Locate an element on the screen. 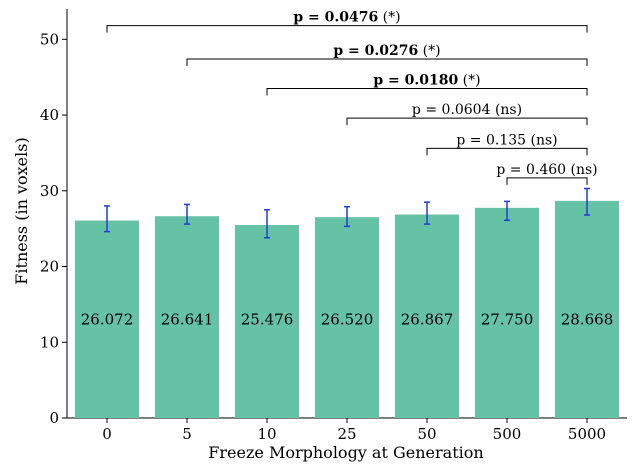  x-tick-label: 500 is located at coordinates (507, 434).